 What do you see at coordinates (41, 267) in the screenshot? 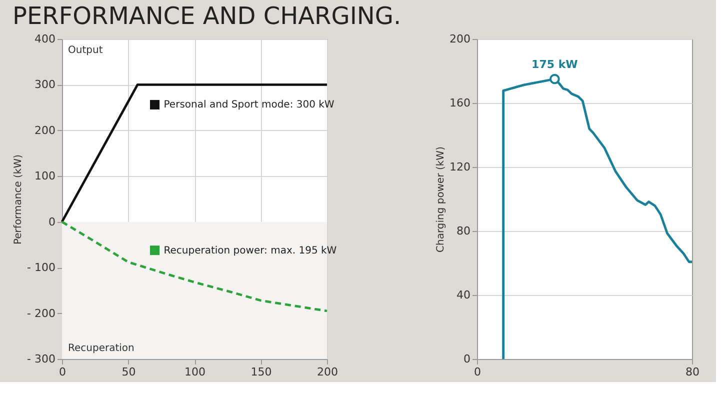
I see `y-tick-label: - 100` at bounding box center [41, 267].